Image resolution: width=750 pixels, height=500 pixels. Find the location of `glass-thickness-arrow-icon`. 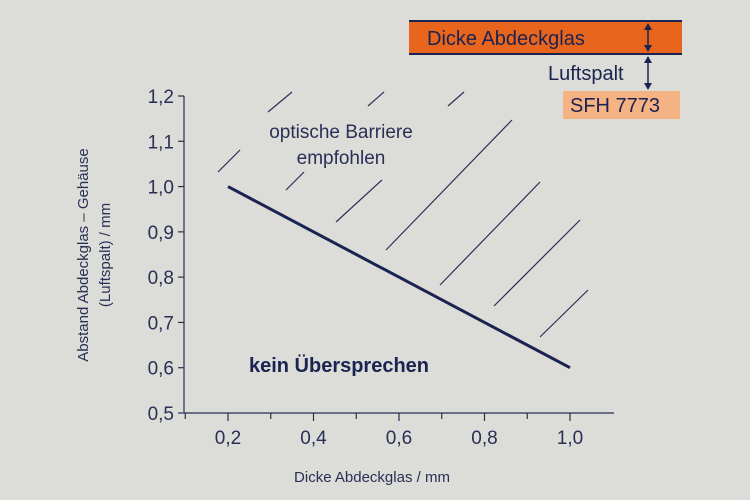

glass-thickness-arrow-icon is located at coordinates (648, 37).